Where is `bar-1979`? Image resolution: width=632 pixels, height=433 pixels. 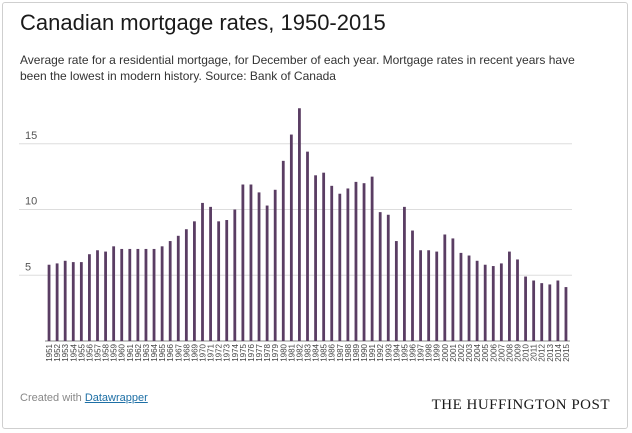 bar-1979 is located at coordinates (275, 265).